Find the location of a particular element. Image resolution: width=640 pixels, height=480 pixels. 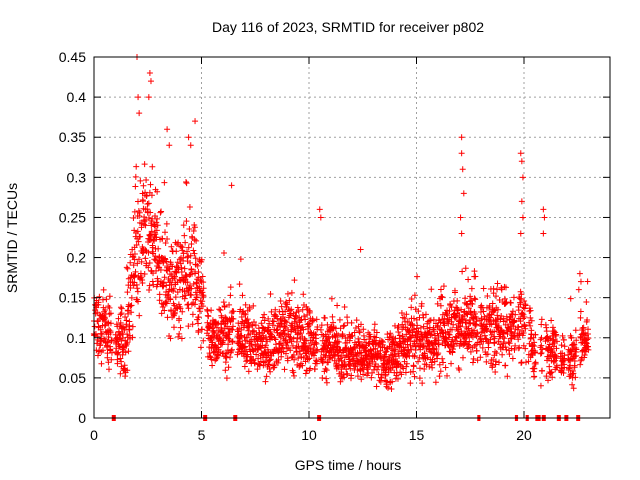

y-tick-label: 0.15 is located at coordinates (72, 298).